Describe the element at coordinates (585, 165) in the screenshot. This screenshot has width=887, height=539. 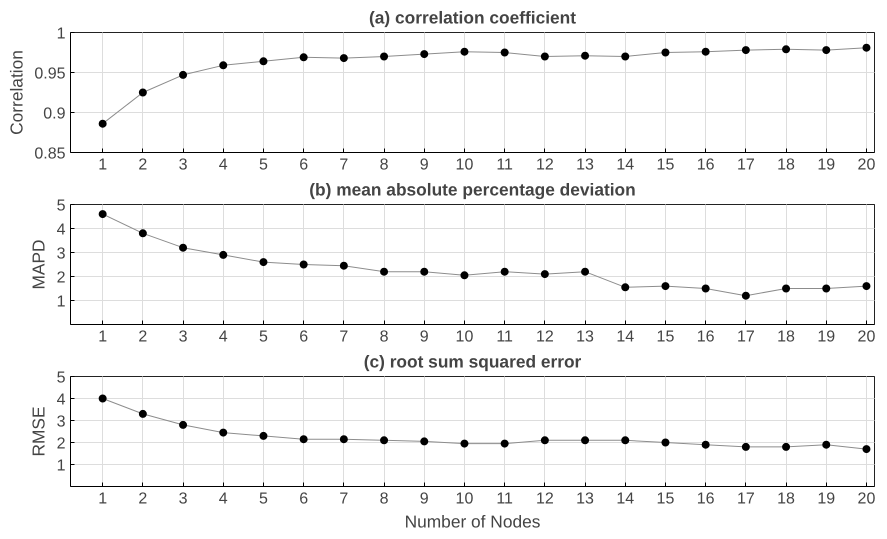
I see `x-tick-label: 13` at that location.